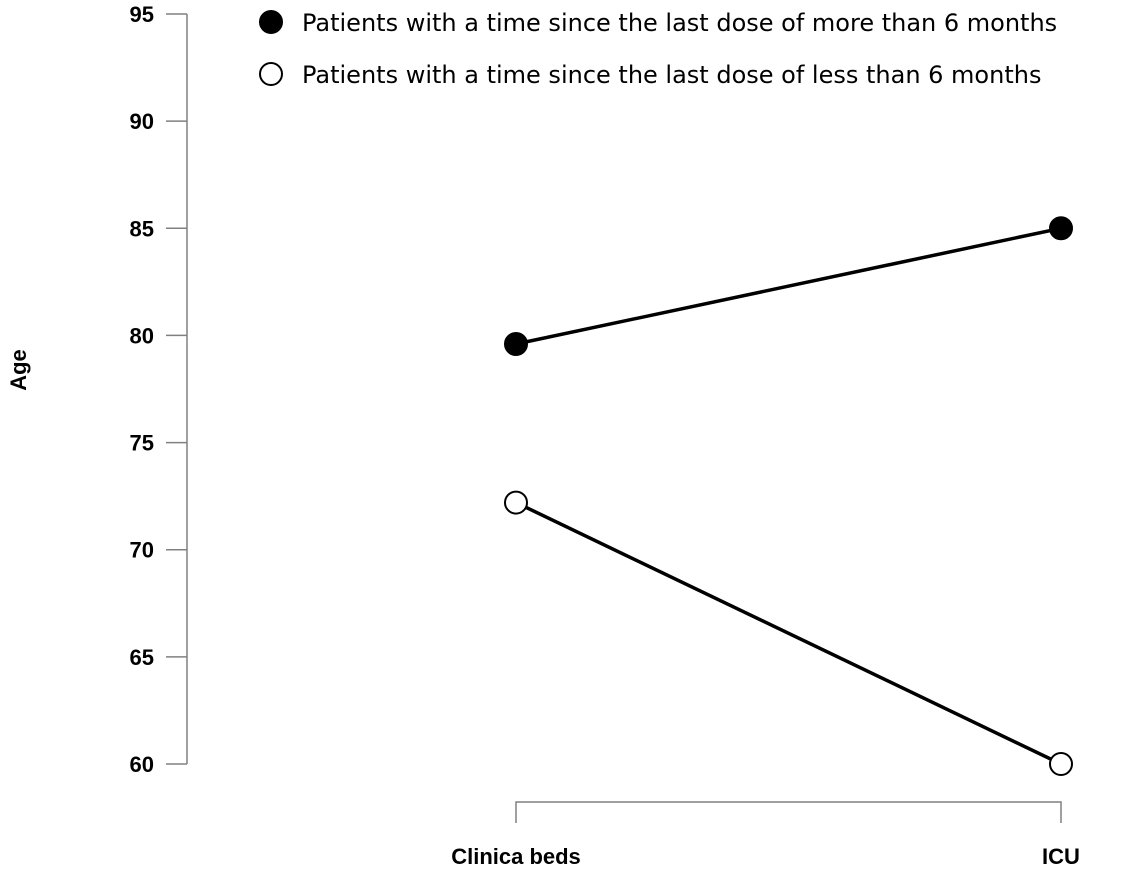  Describe the element at coordinates (142, 443) in the screenshot. I see `y-tick-label: 75` at that location.